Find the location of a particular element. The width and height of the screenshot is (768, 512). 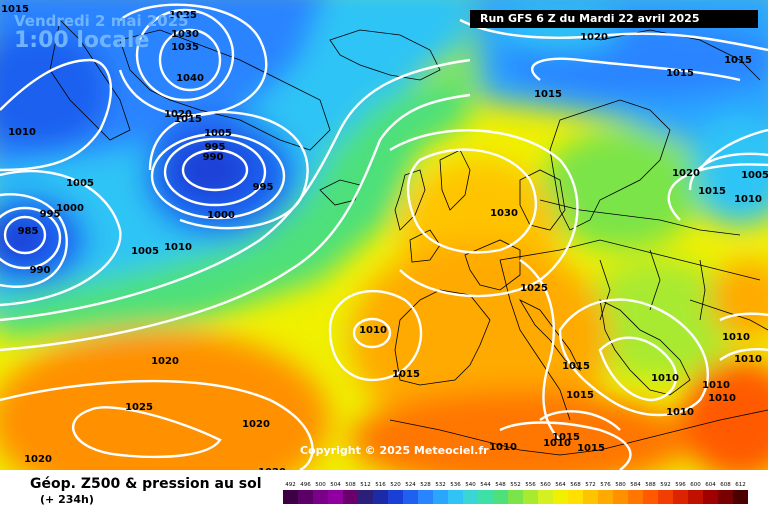

scale-tick-label: 524 is located at coordinates (410, 485).